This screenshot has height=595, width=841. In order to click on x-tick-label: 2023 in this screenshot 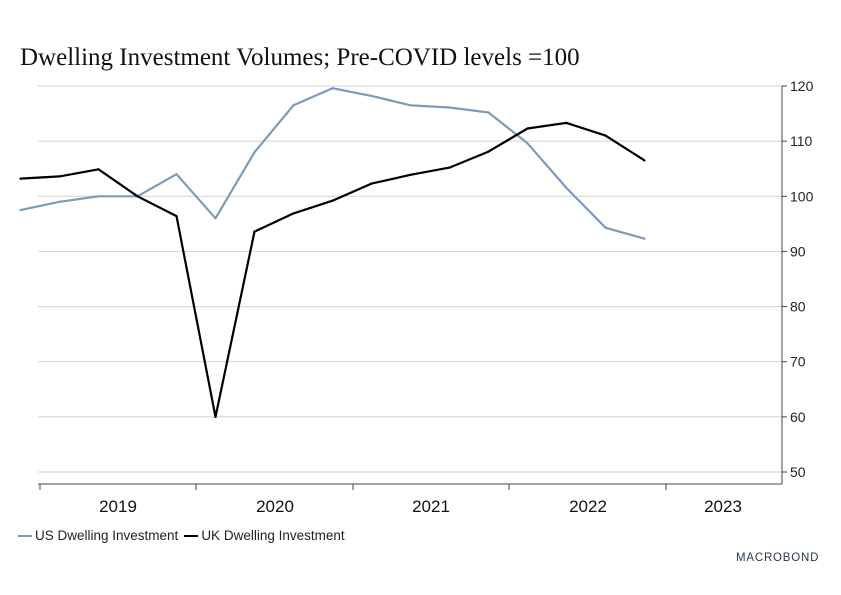, I will do `click(723, 506)`.